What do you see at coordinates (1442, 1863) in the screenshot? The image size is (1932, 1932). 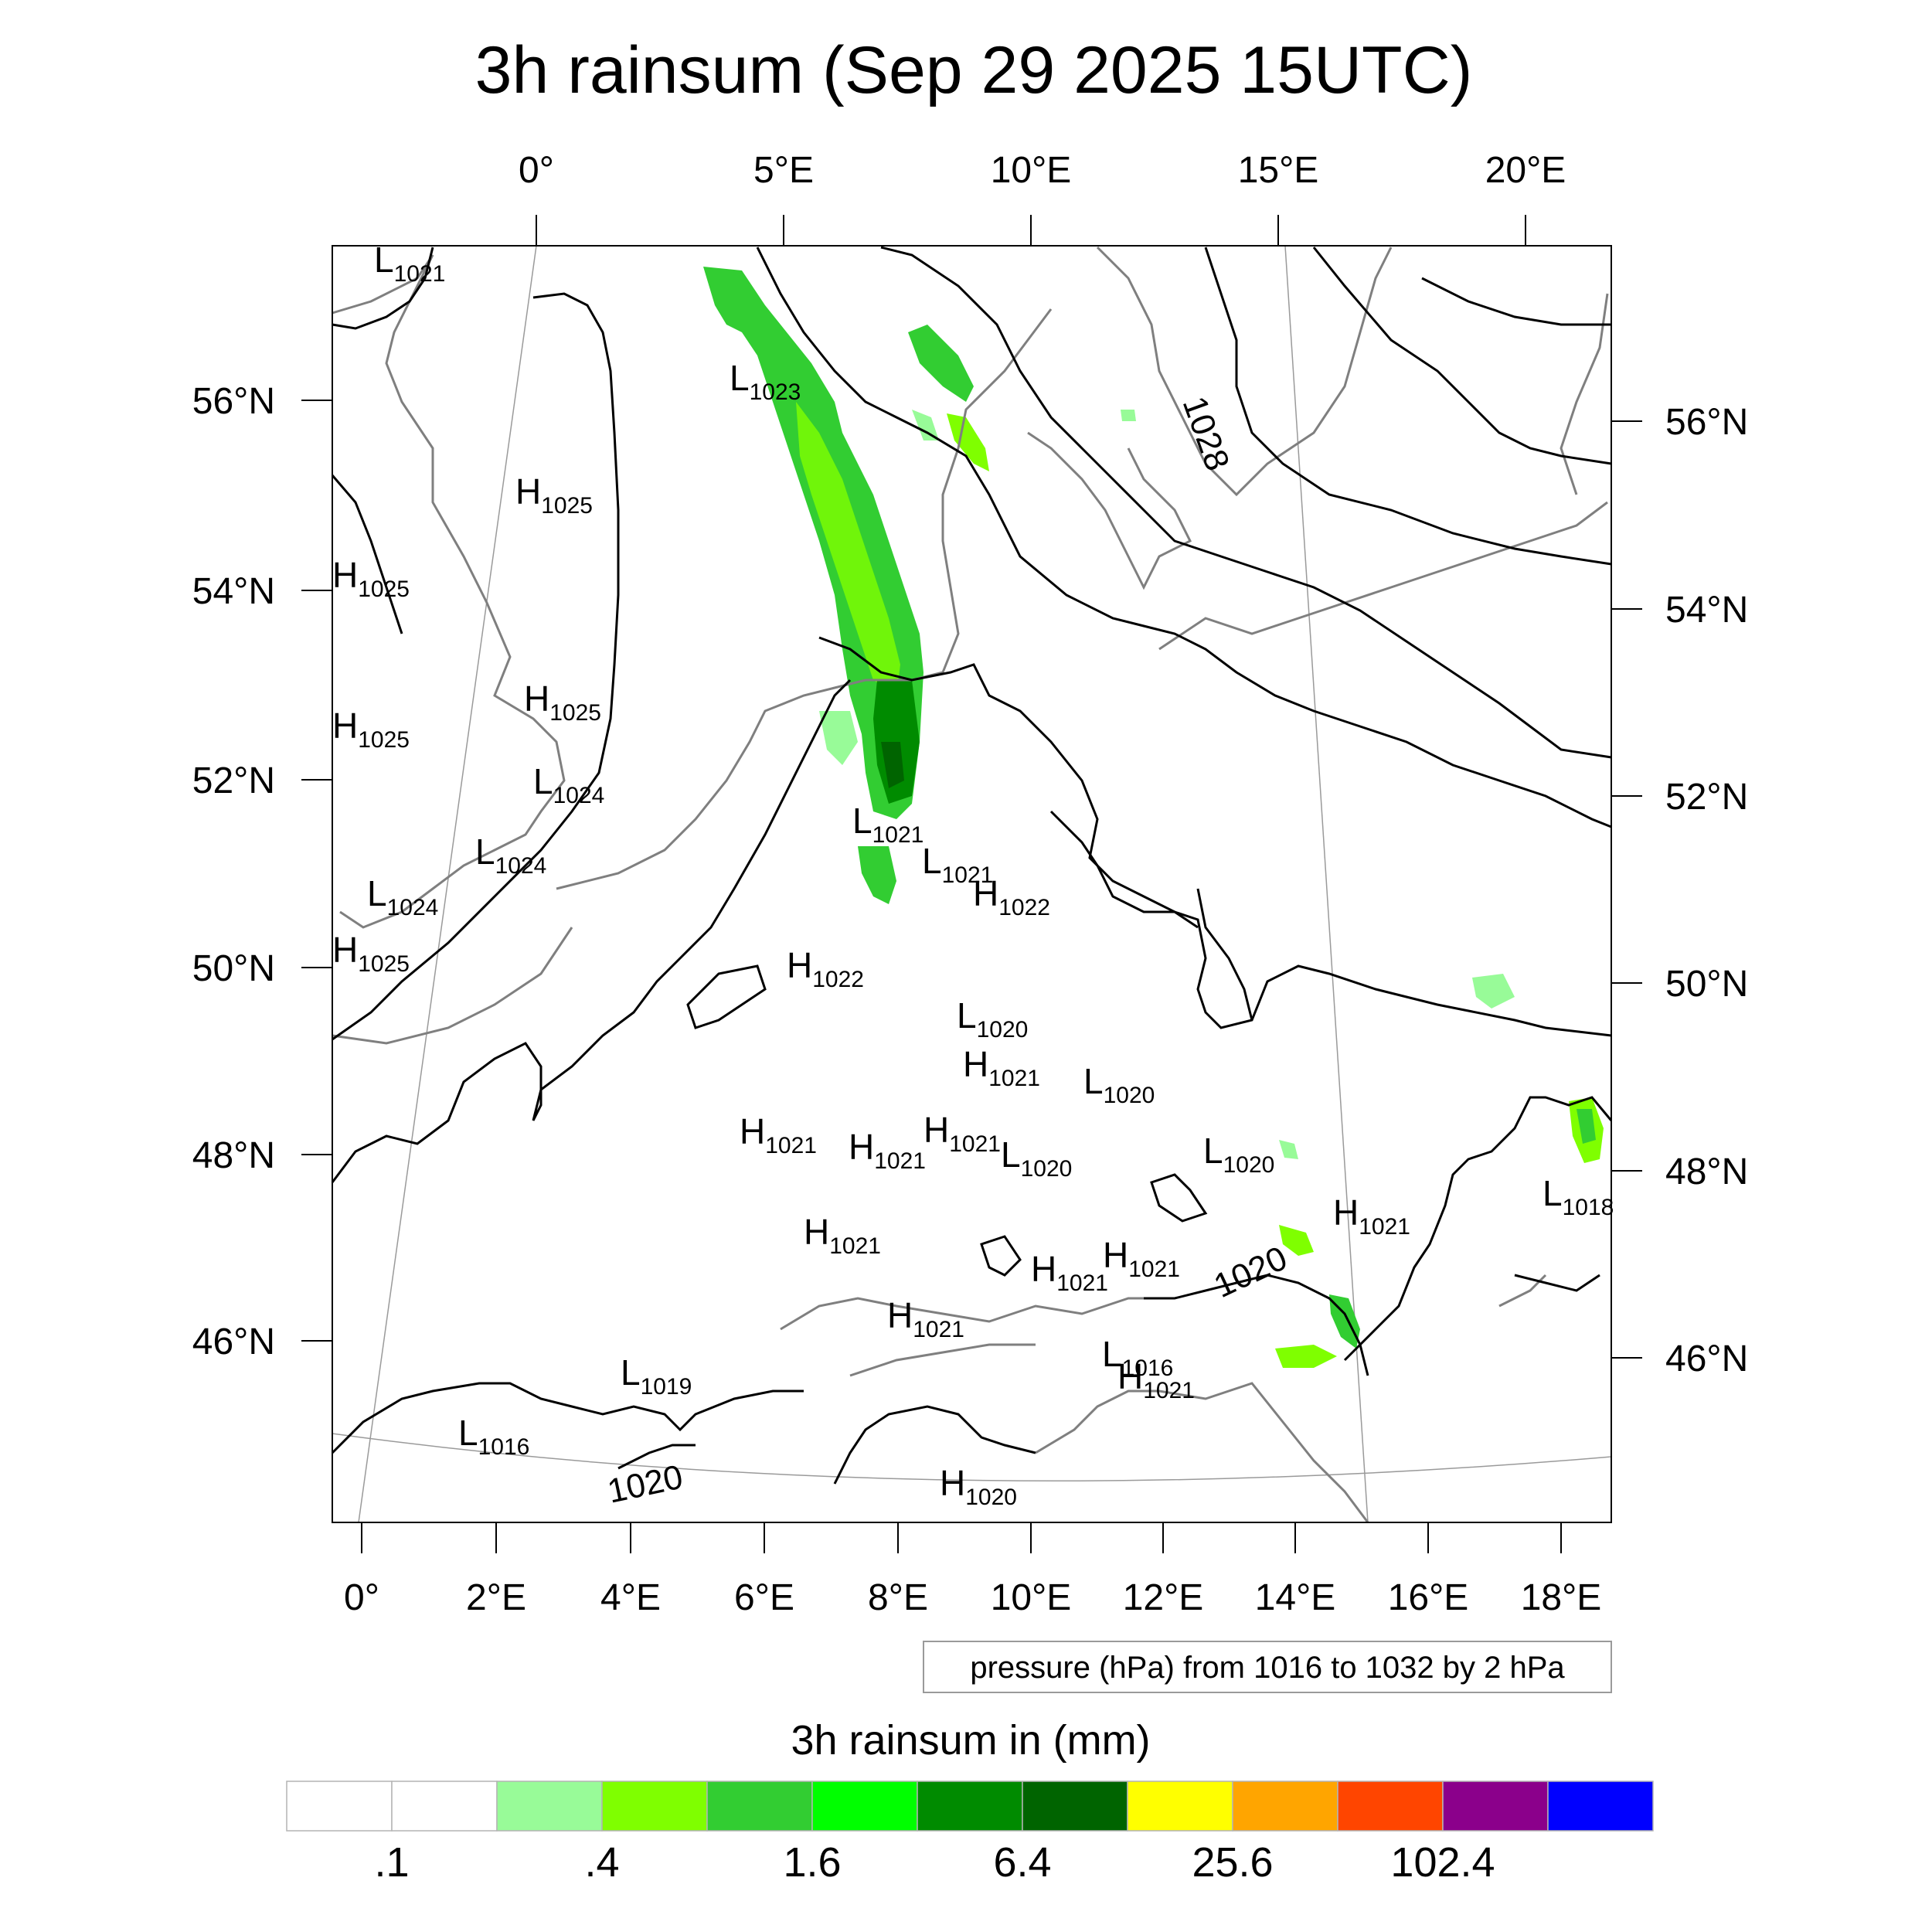 I see `colorbar-tick-label: 102.4` at bounding box center [1442, 1863].